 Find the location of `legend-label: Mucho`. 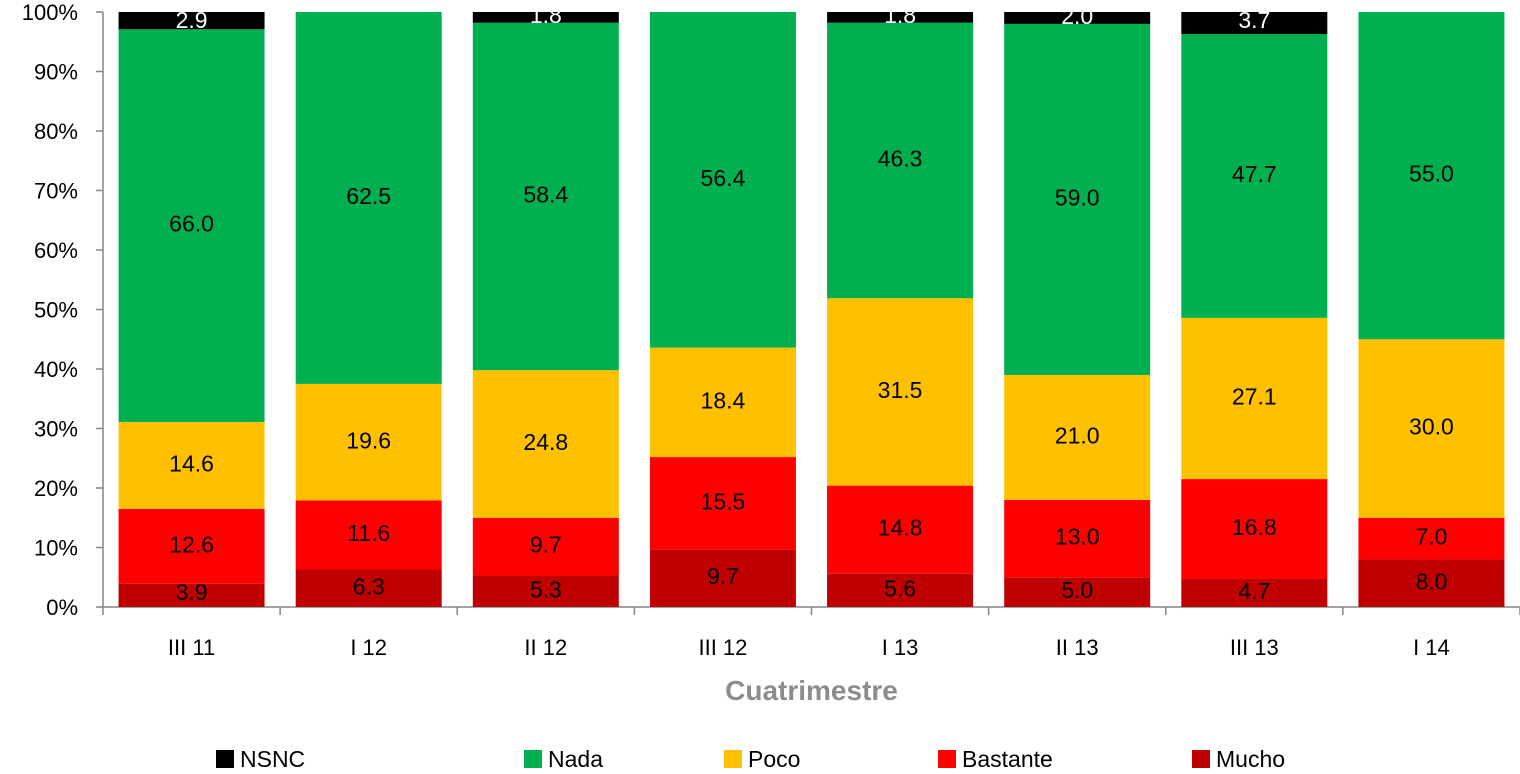

legend-label: Mucho is located at coordinates (1251, 758).